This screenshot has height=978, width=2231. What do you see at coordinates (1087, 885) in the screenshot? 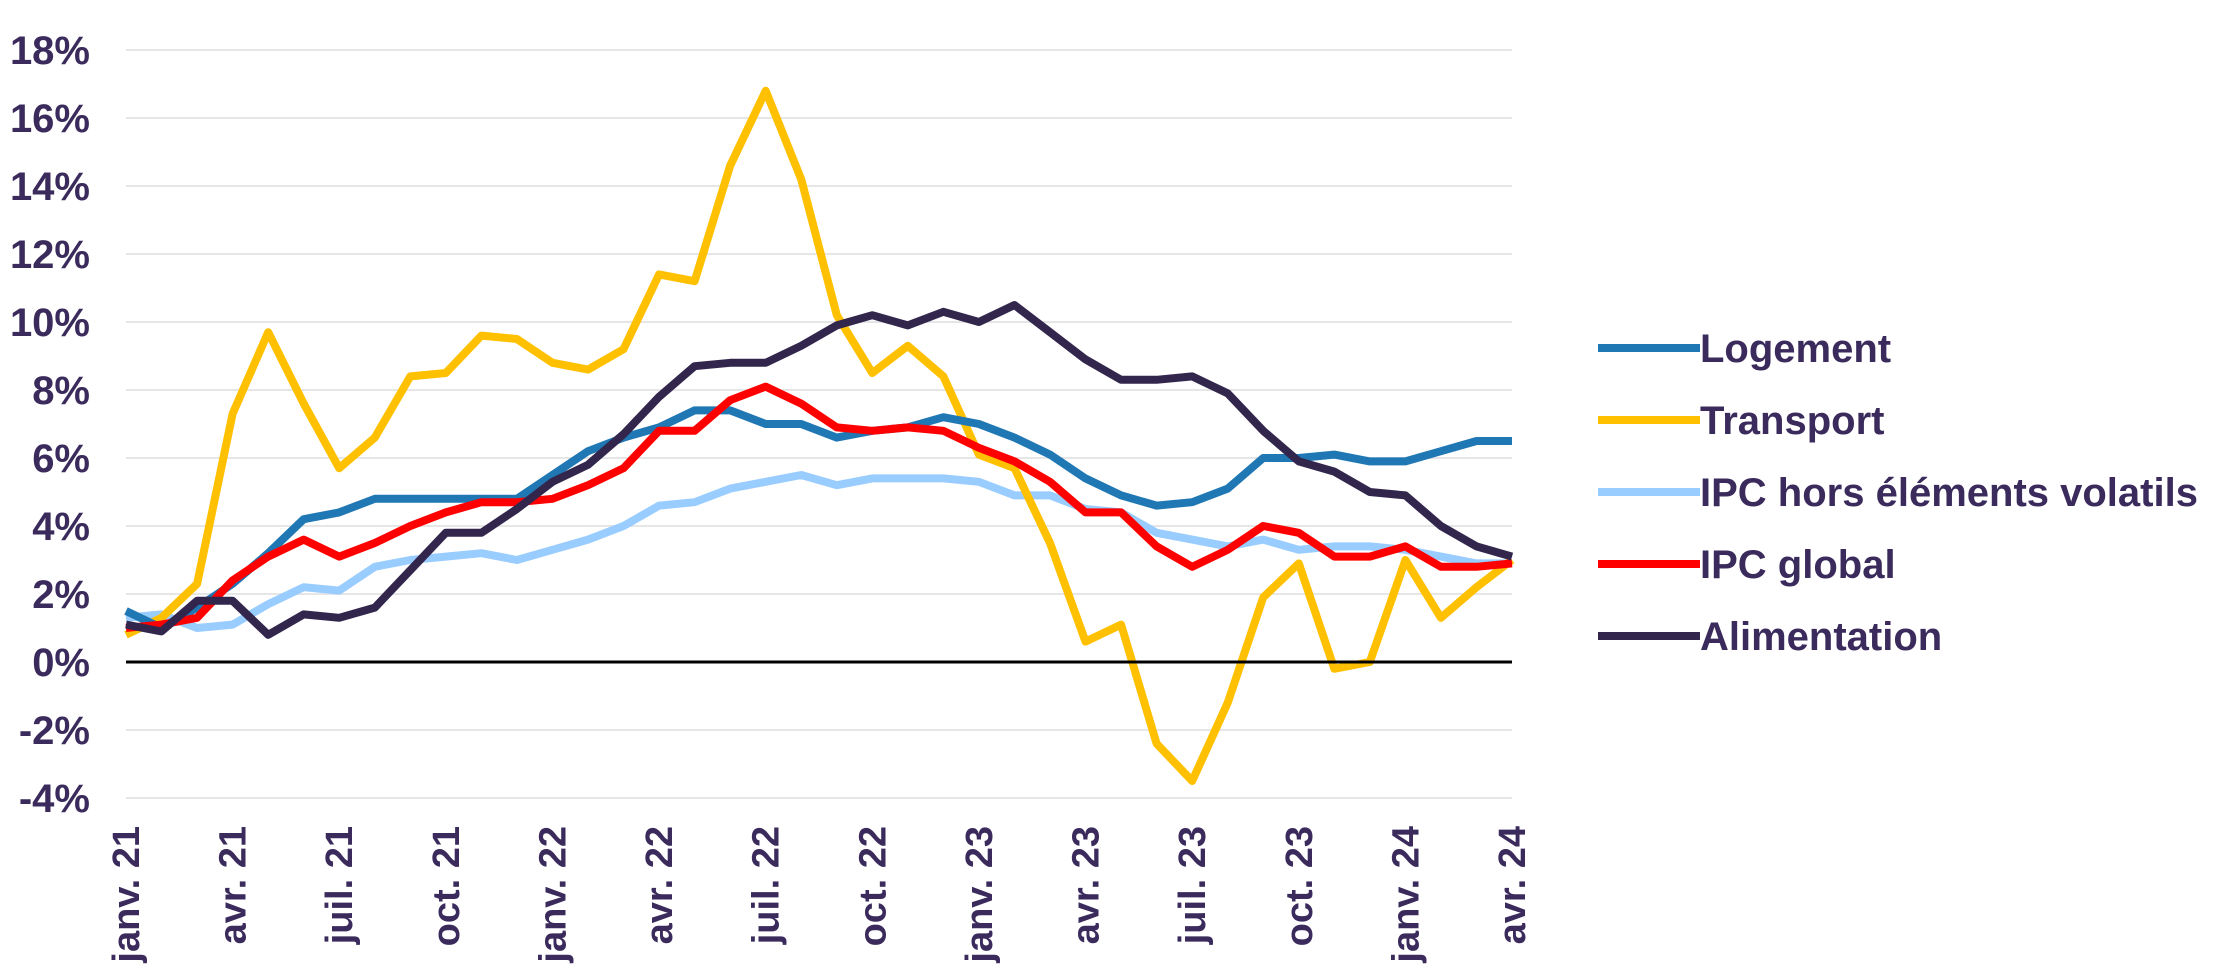
I see `x-tick-label: avr. 23` at bounding box center [1087, 885].